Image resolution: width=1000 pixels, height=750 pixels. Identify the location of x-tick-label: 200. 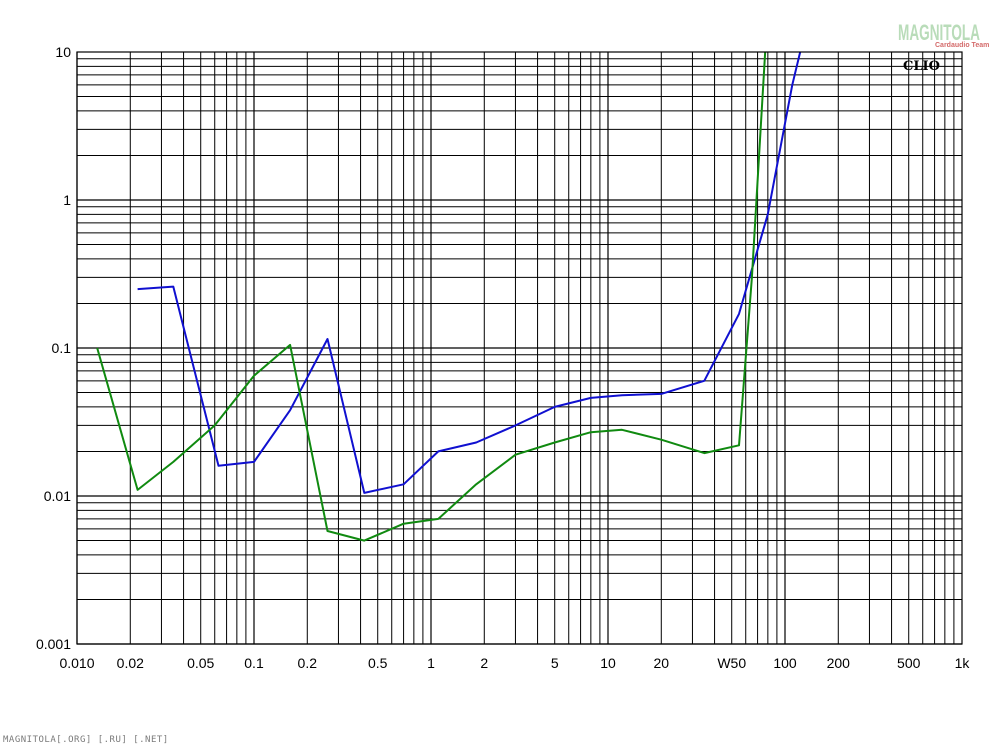
(839, 663).